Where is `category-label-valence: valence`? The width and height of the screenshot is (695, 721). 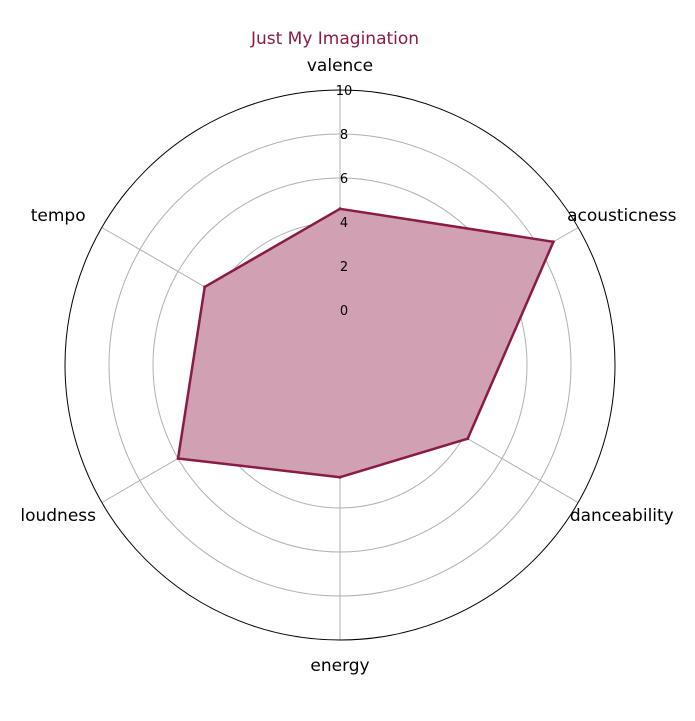
category-label-valence: valence is located at coordinates (340, 66).